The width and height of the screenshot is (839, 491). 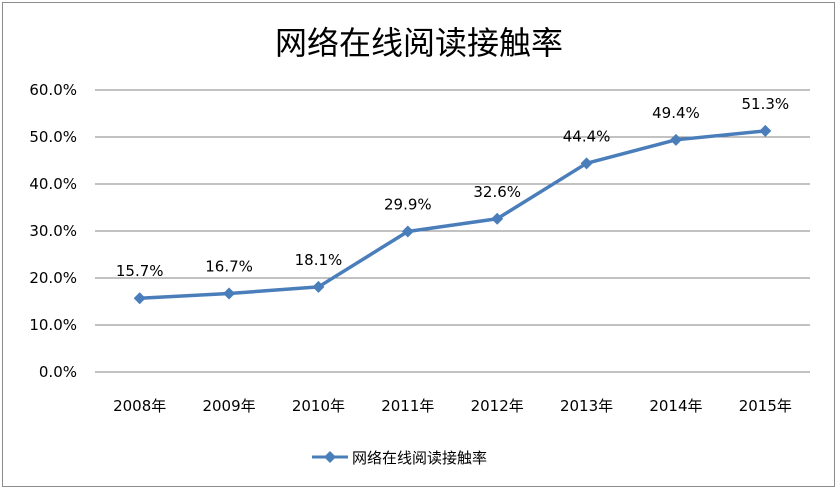 What do you see at coordinates (407, 406) in the screenshot?
I see `x-tick-label: 2011年` at bounding box center [407, 406].